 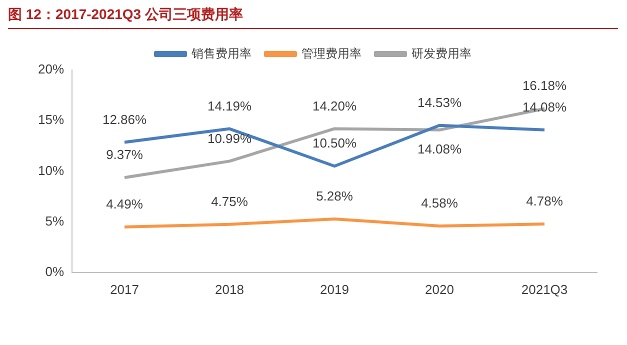 I want to click on legend-label: 管理费用率, so click(x=332, y=53).